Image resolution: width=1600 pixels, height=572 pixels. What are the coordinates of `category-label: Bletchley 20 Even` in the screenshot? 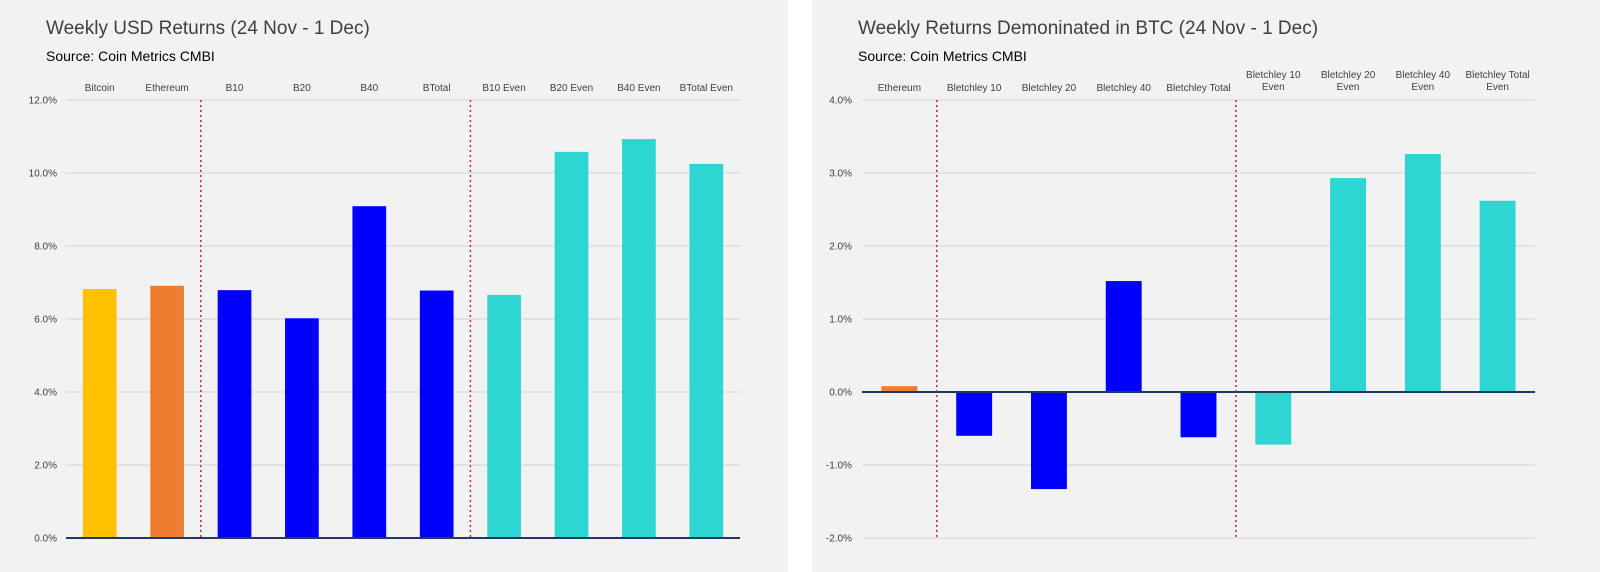 It's located at (1348, 81).